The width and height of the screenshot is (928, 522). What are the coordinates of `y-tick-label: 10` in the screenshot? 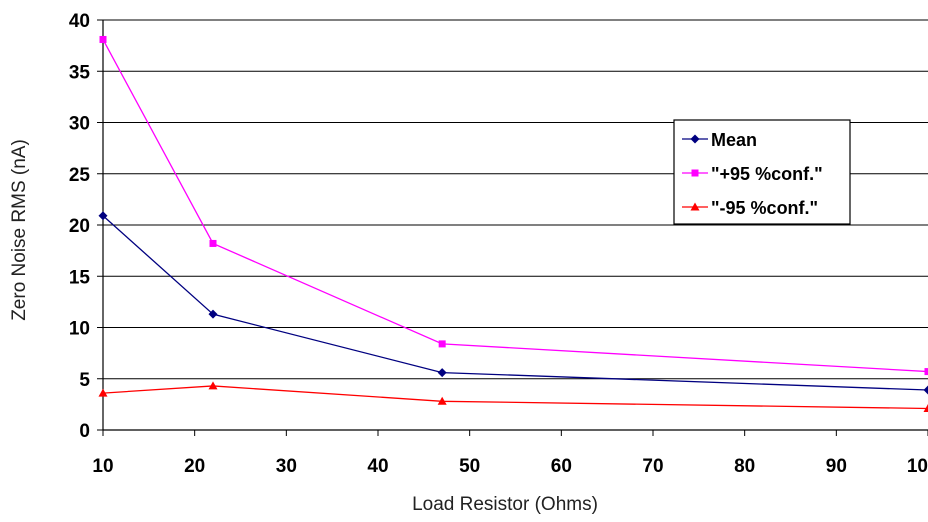 It's located at (79, 329).